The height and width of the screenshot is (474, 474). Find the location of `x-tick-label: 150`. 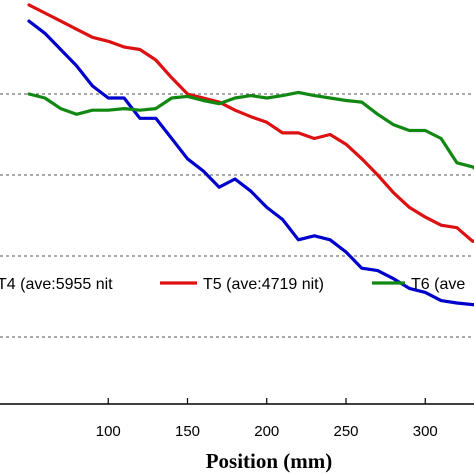

x-tick-label: 150 is located at coordinates (187, 431).